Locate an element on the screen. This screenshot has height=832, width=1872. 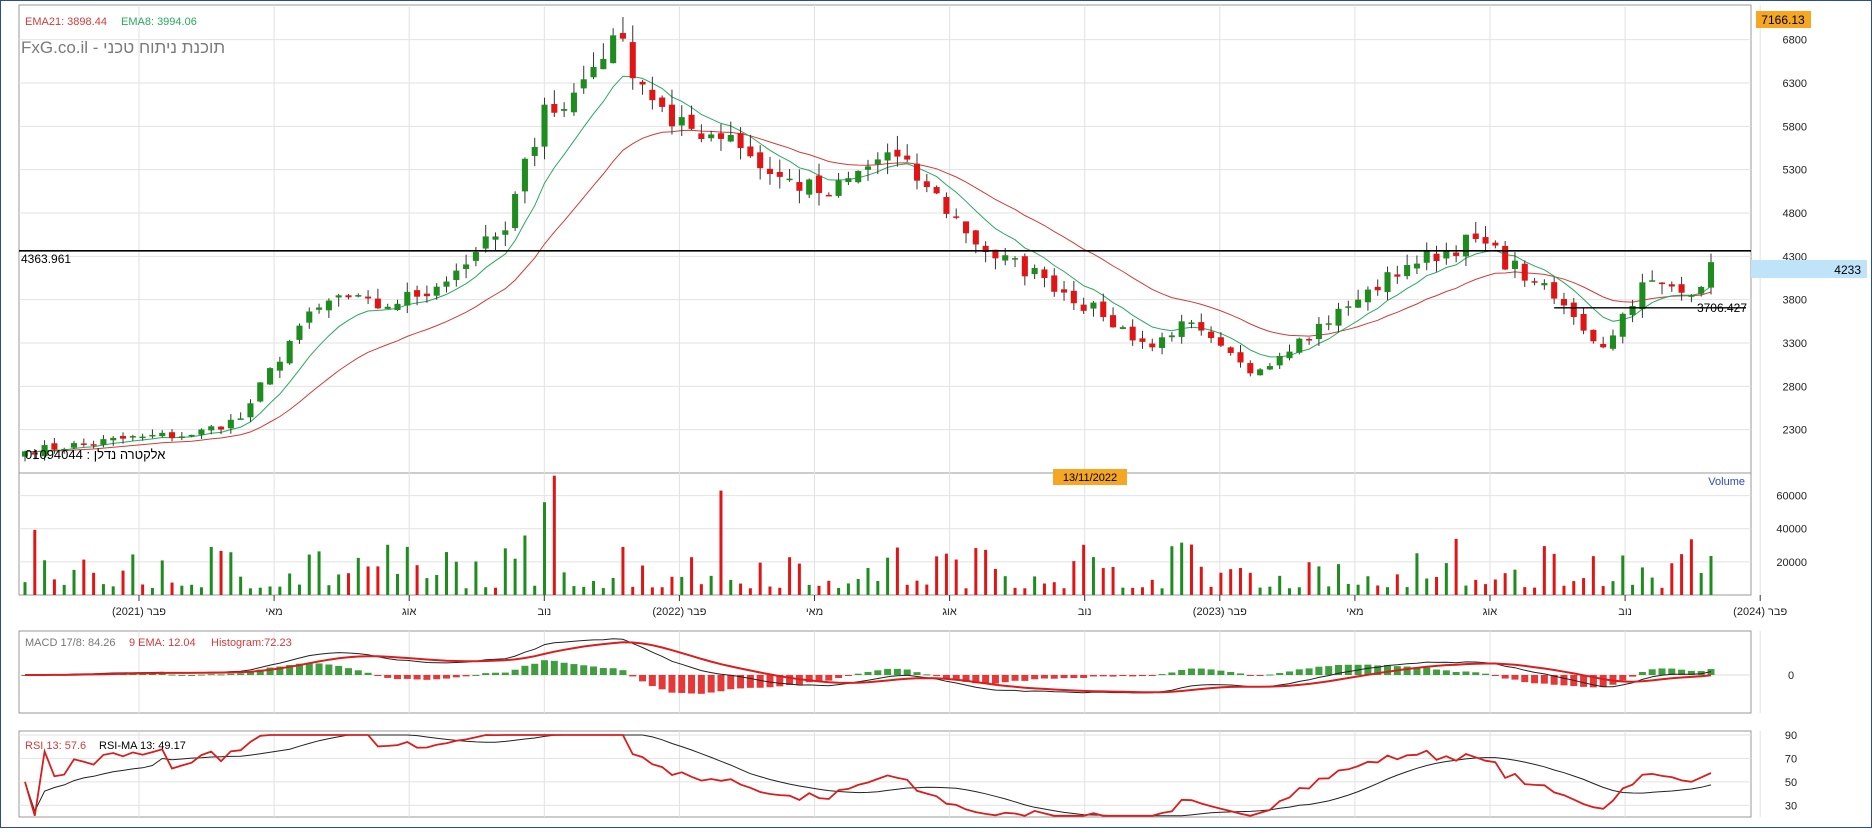
rsi-panel is located at coordinates (885, 774).